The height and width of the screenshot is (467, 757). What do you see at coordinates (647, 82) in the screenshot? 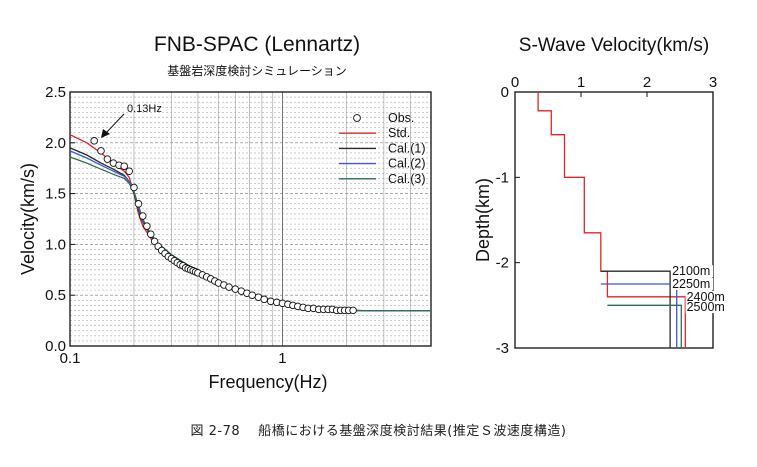
I see `profile-x-tick-label: 2` at bounding box center [647, 82].